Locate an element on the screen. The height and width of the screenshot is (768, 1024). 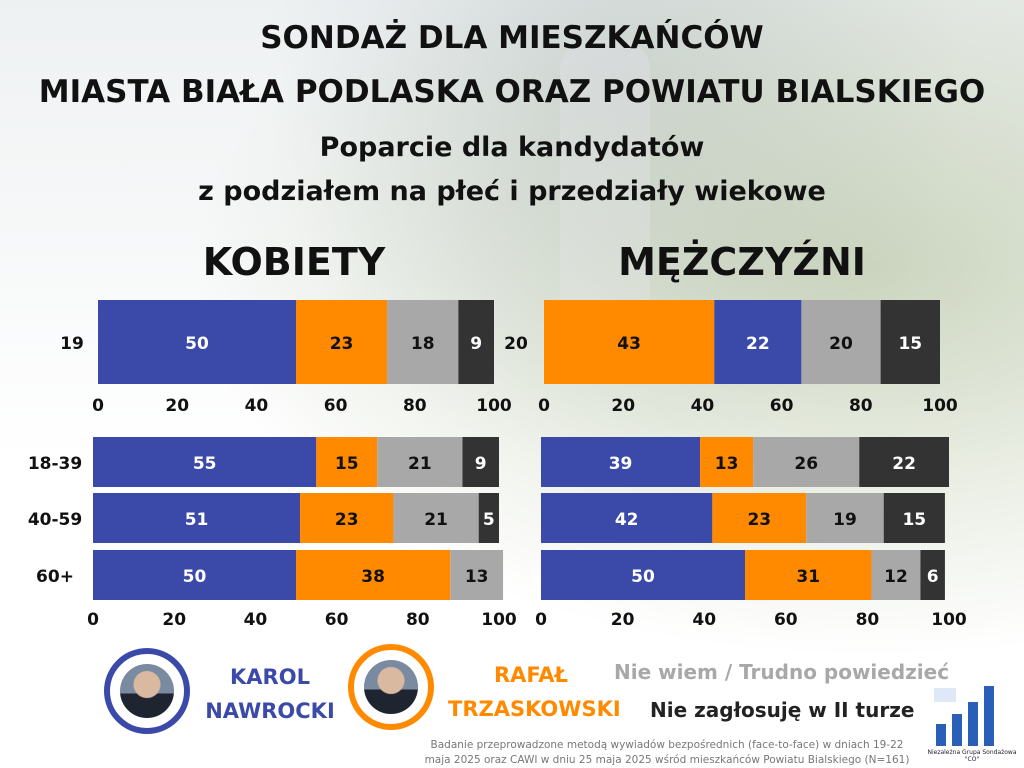
bar-value-men-age-nawrocki-0: 39 is located at coordinates (621, 464).